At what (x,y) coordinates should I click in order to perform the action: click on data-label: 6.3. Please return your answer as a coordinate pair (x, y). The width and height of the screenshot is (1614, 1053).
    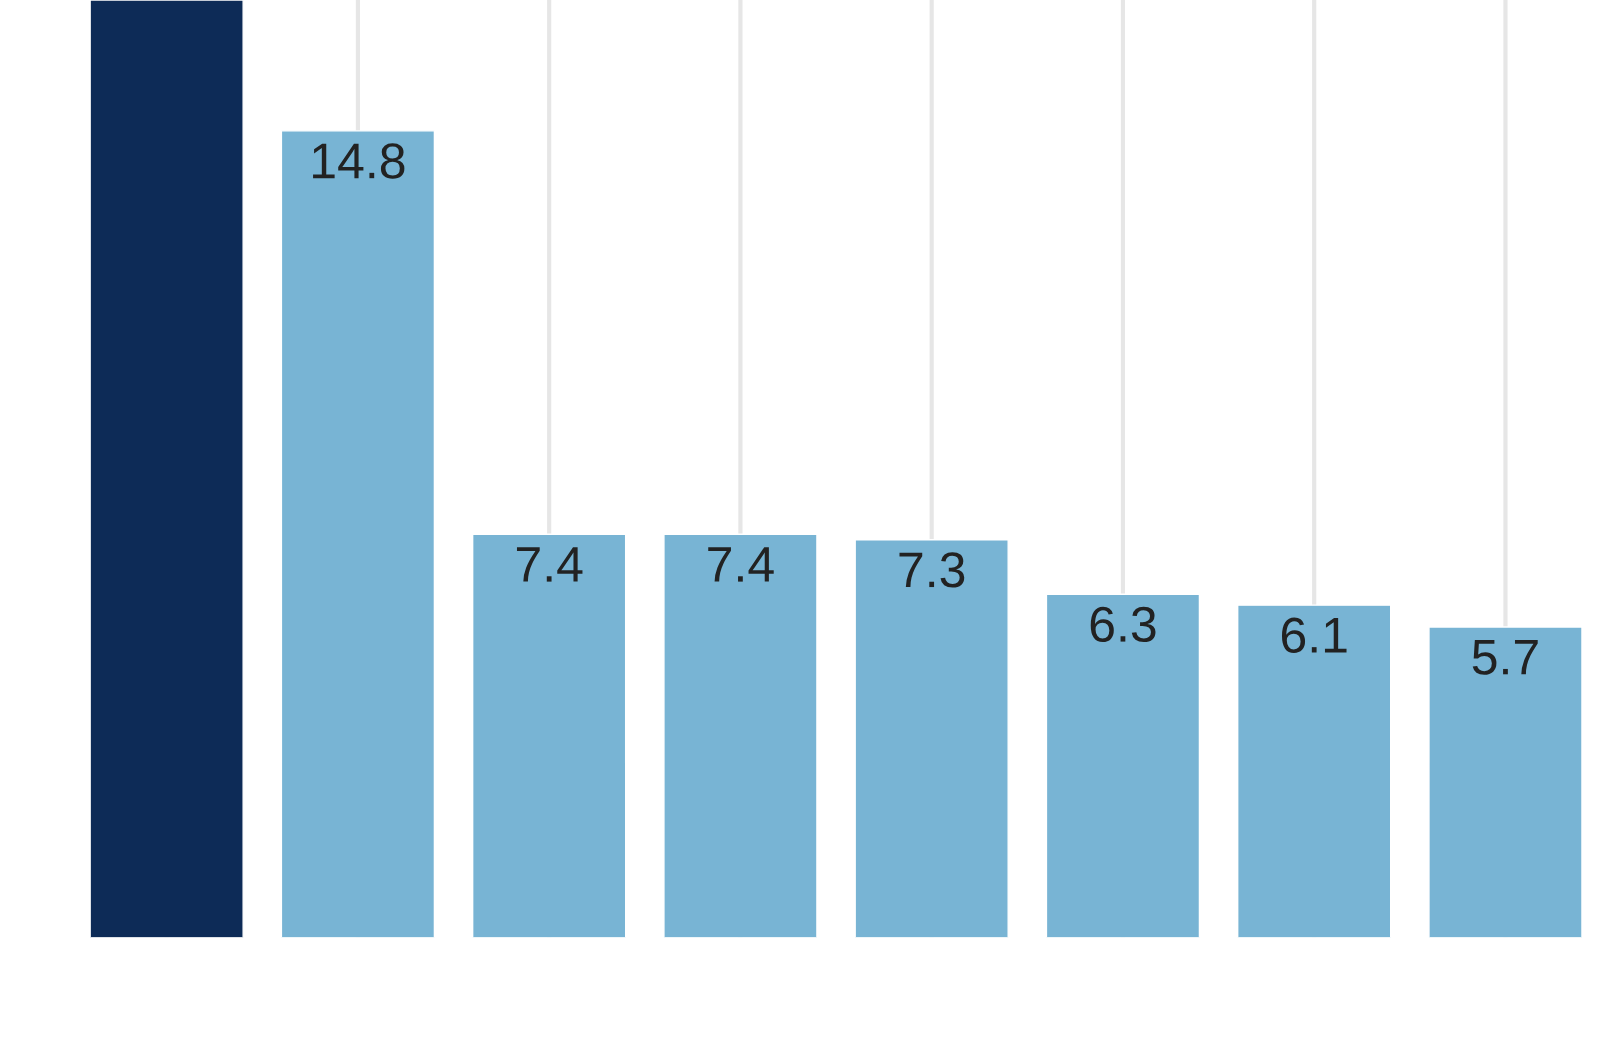
    Looking at the image, I should click on (1123, 624).